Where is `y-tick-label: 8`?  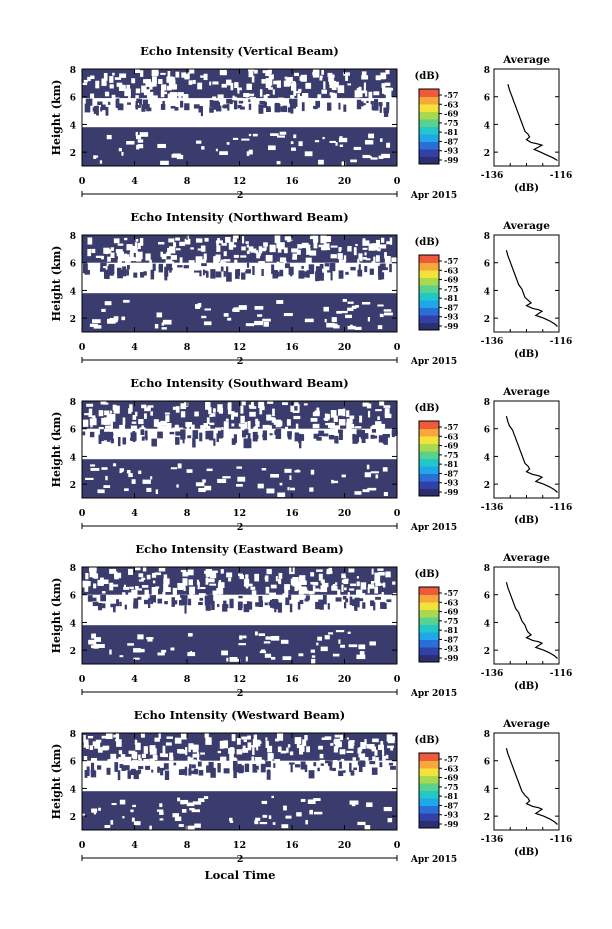 y-tick-label: 8 is located at coordinates (73, 569).